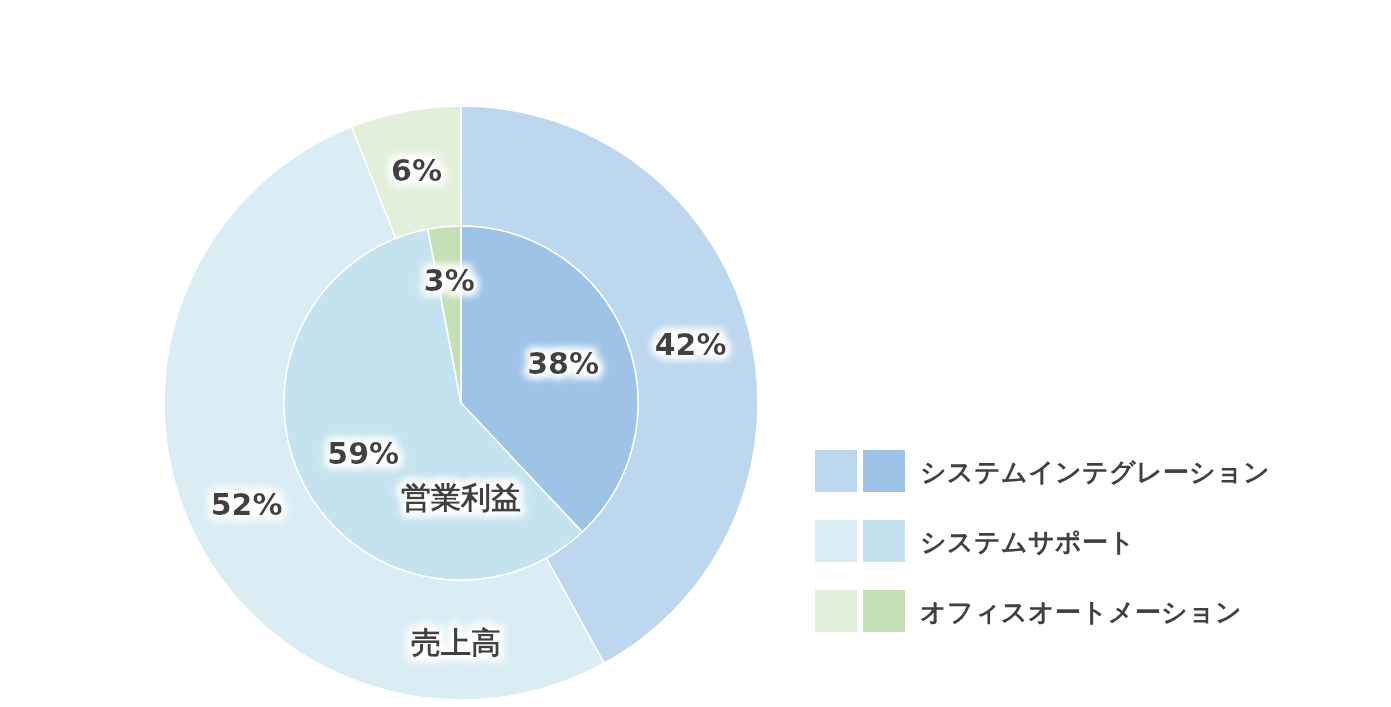  What do you see at coordinates (417, 171) in the screenshot?
I see `data-label: 6%` at bounding box center [417, 171].